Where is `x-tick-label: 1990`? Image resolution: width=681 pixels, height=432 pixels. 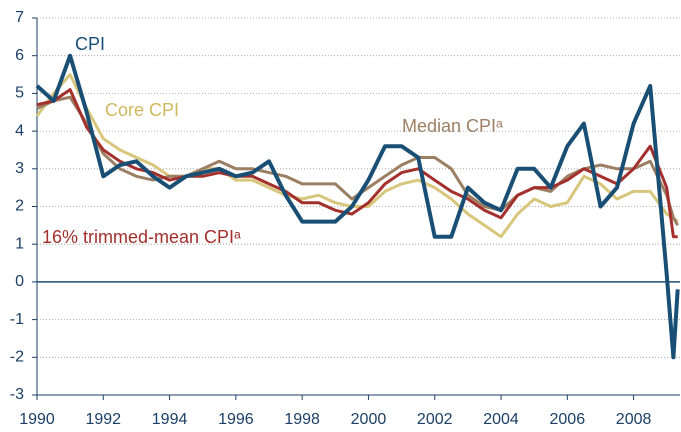 x-tick-label: 1990 is located at coordinates (37, 419).